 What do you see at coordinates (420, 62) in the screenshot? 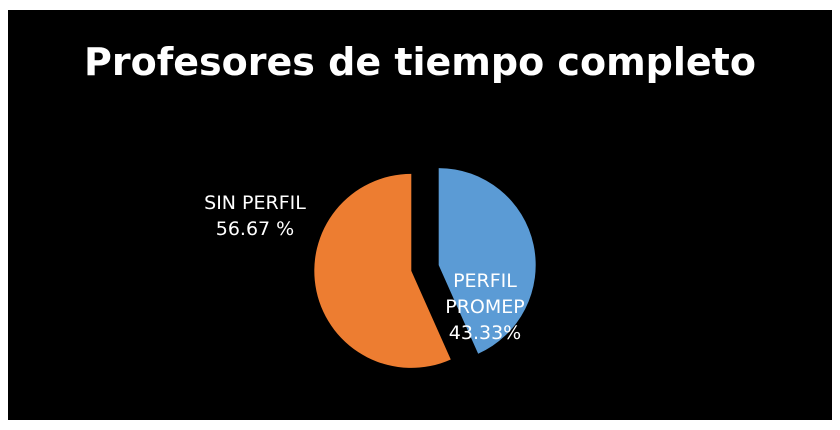
I see `chart-title: Profesores de tiempo completo` at bounding box center [420, 62].